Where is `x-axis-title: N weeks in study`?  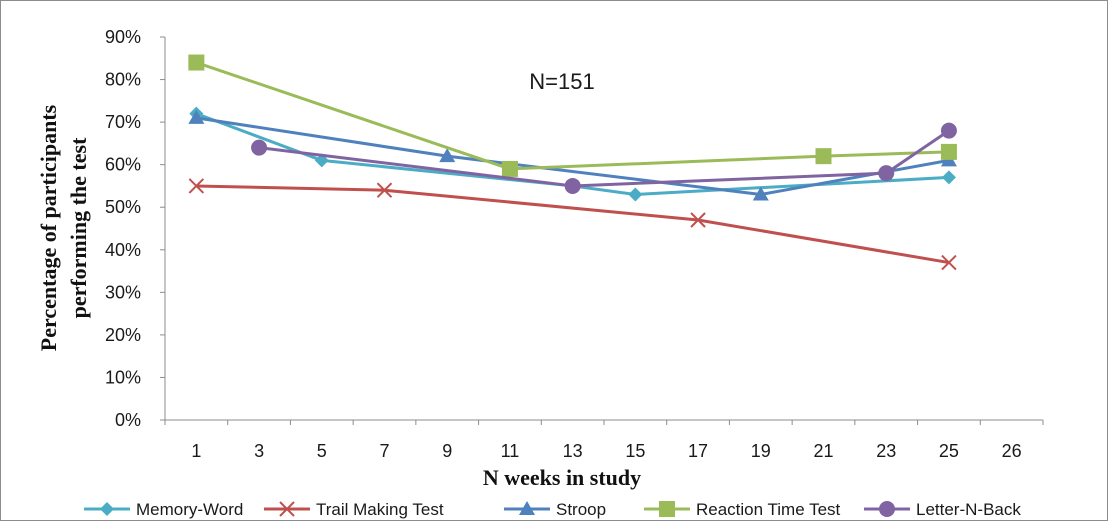
x-axis-title: N weeks in study is located at coordinates (562, 477).